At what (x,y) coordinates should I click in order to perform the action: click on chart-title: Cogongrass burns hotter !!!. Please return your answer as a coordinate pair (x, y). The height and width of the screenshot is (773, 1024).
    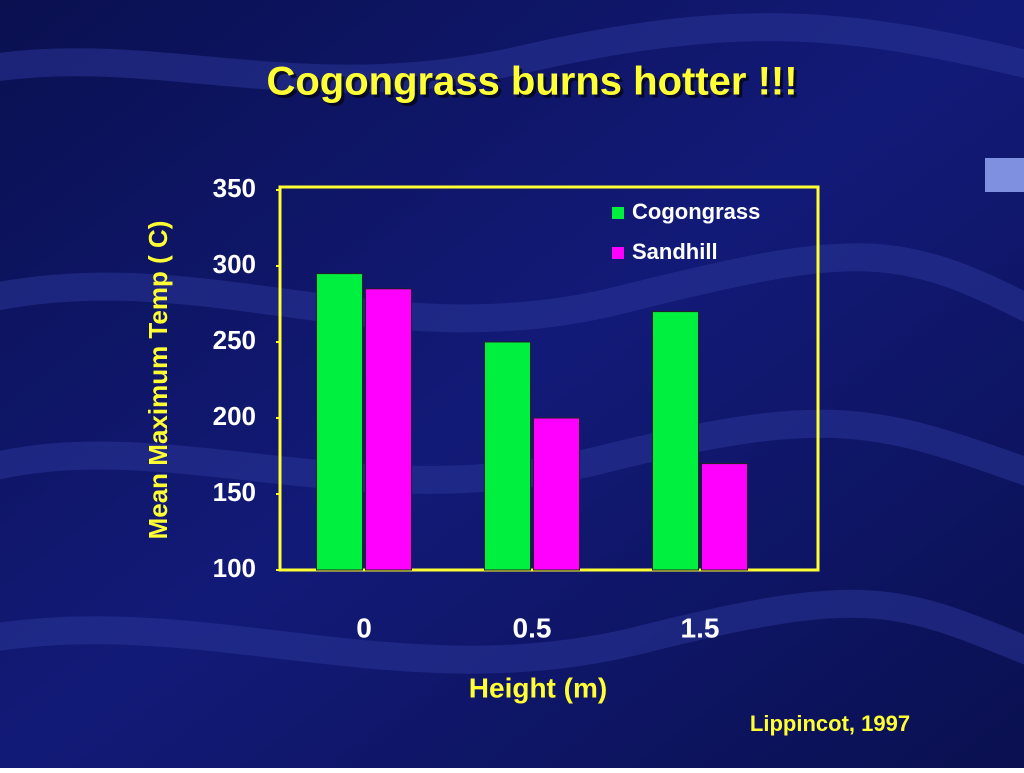
    Looking at the image, I should click on (531, 82).